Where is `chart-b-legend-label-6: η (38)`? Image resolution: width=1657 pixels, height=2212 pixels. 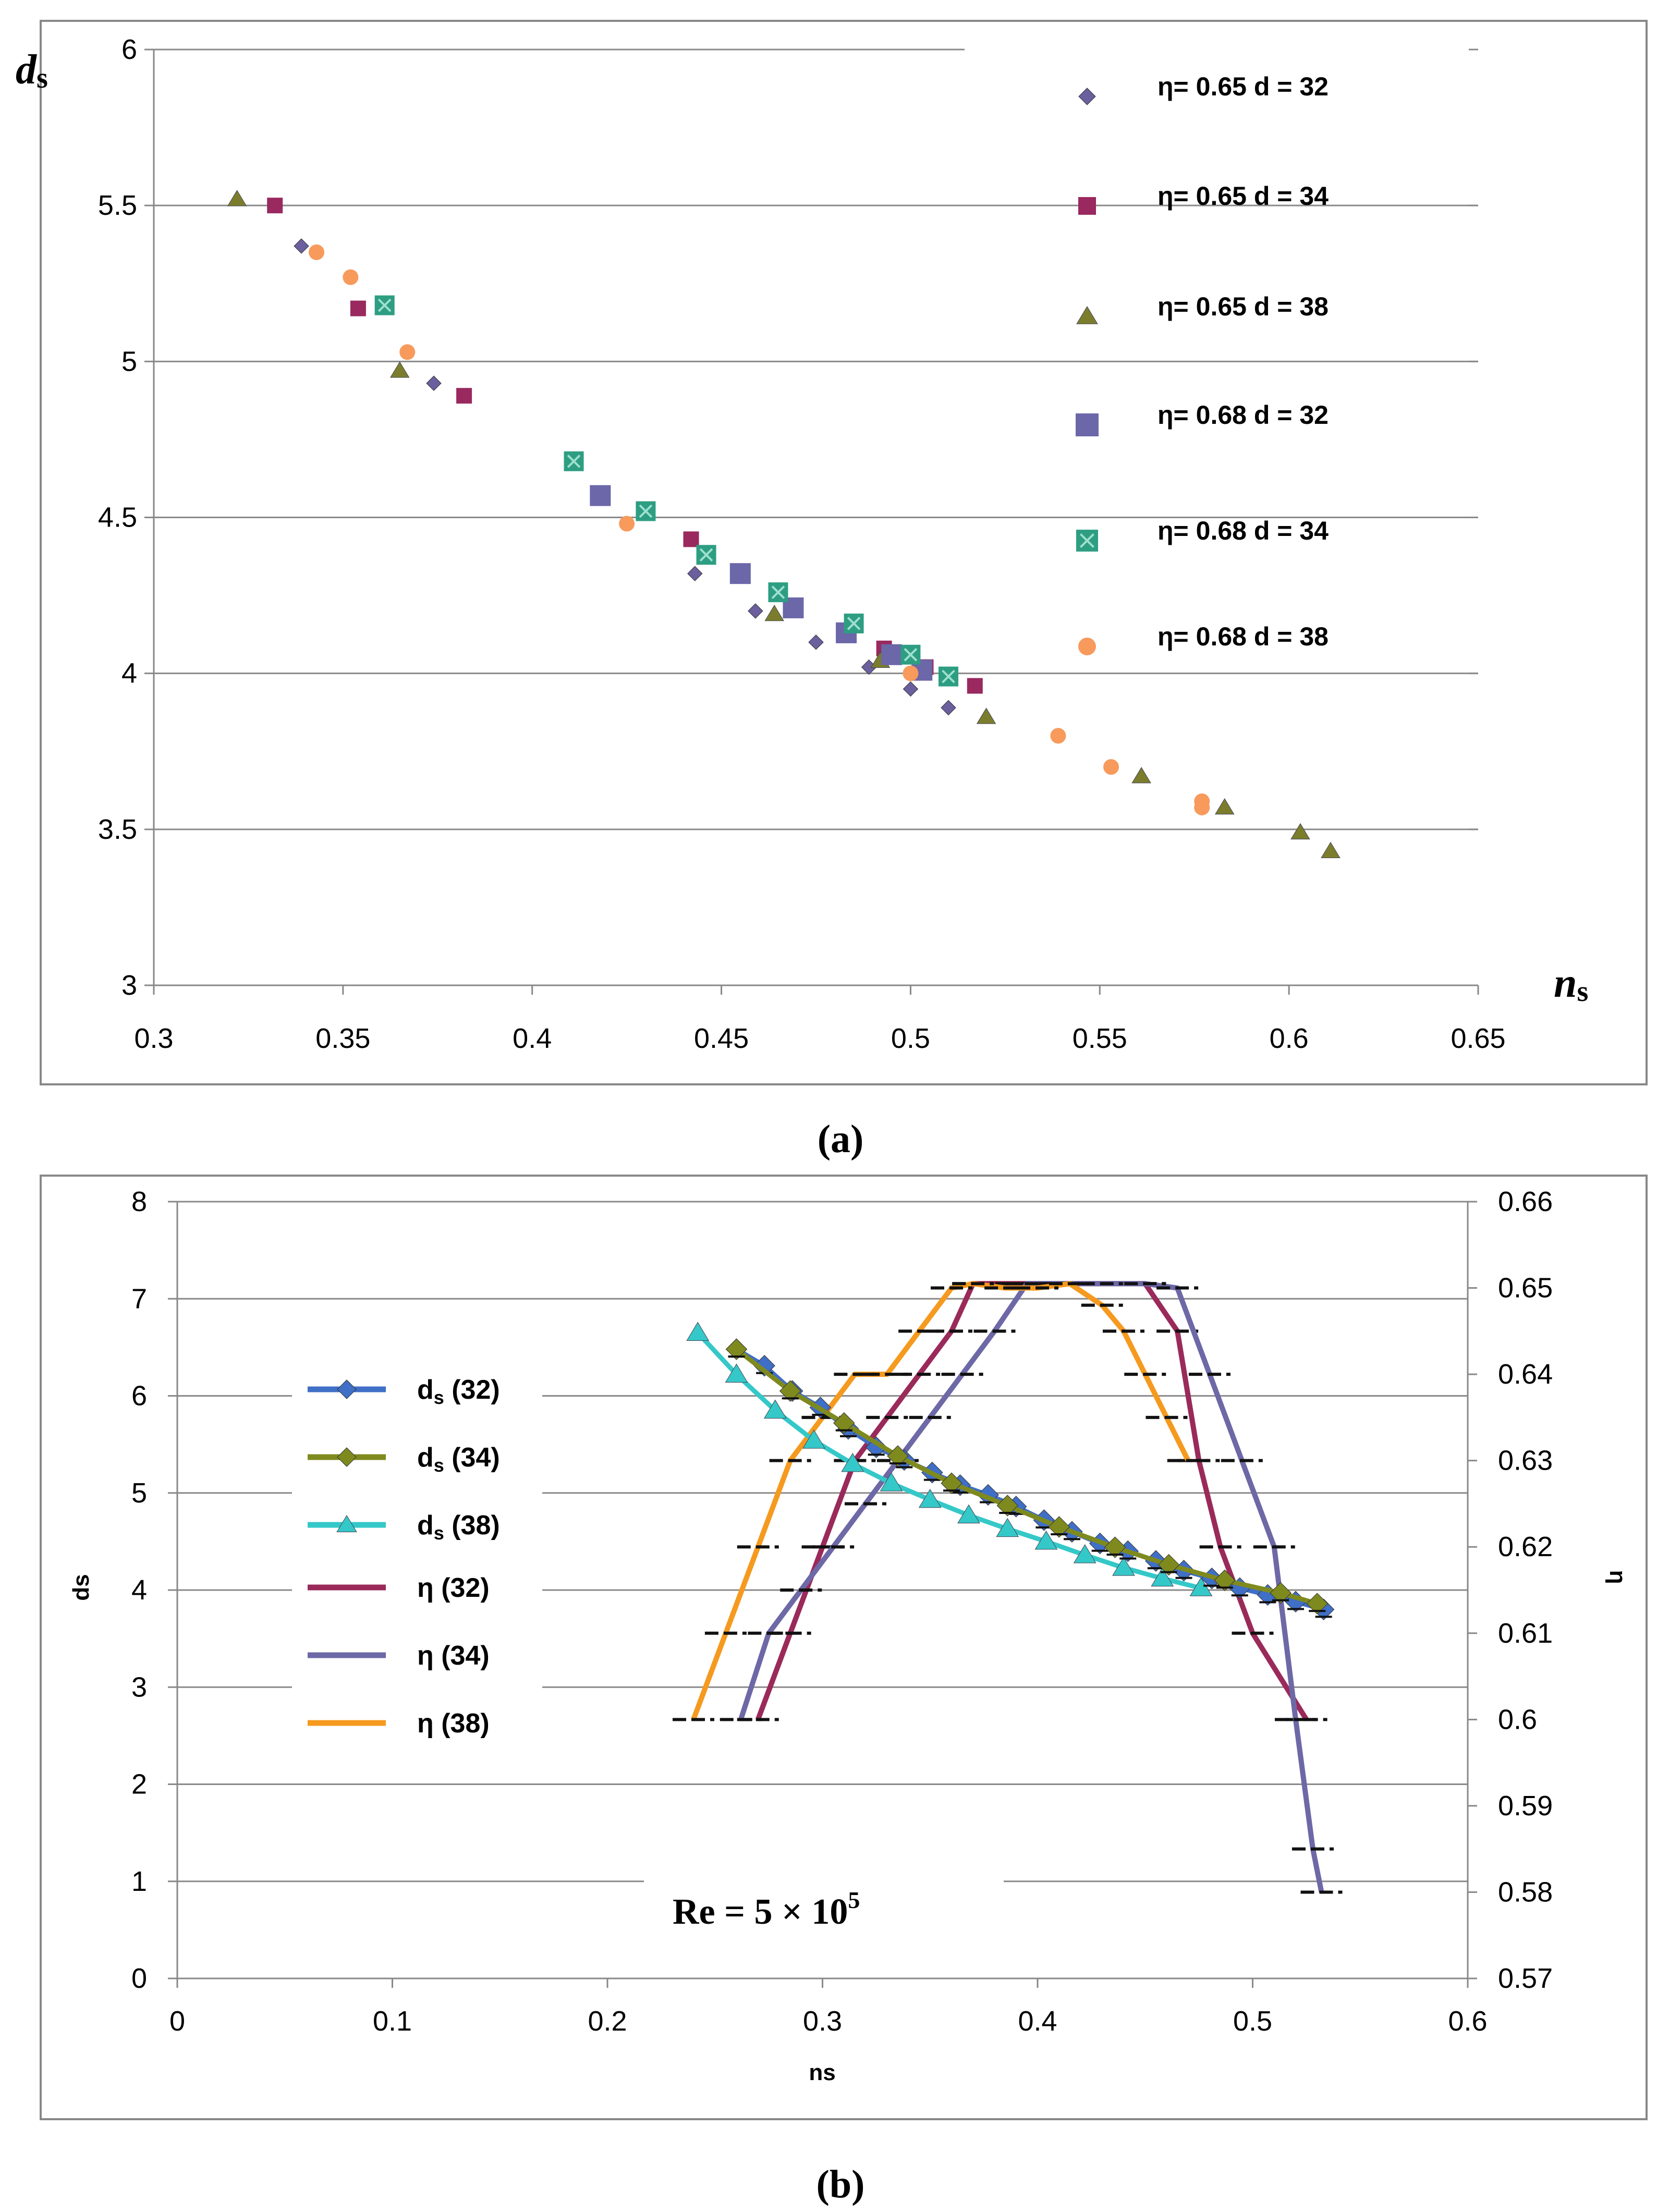 chart-b-legend-label-6: η (38) is located at coordinates (453, 1723).